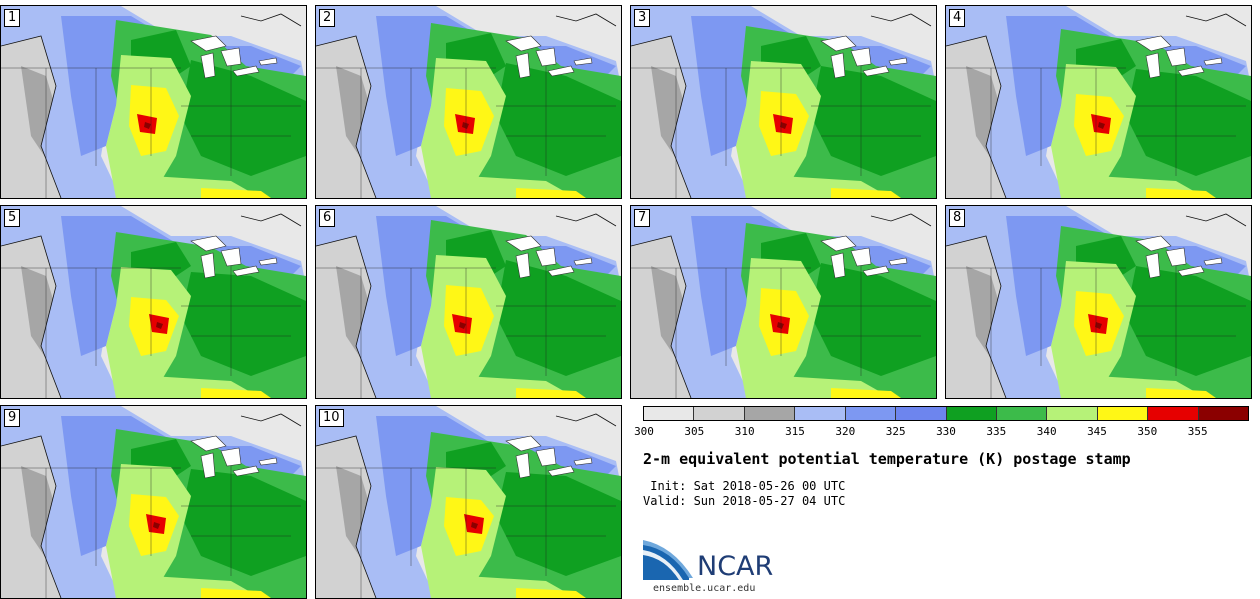 Image resolution: width=1260 pixels, height=599 pixels. I want to click on member-label: 1, so click(12, 18).